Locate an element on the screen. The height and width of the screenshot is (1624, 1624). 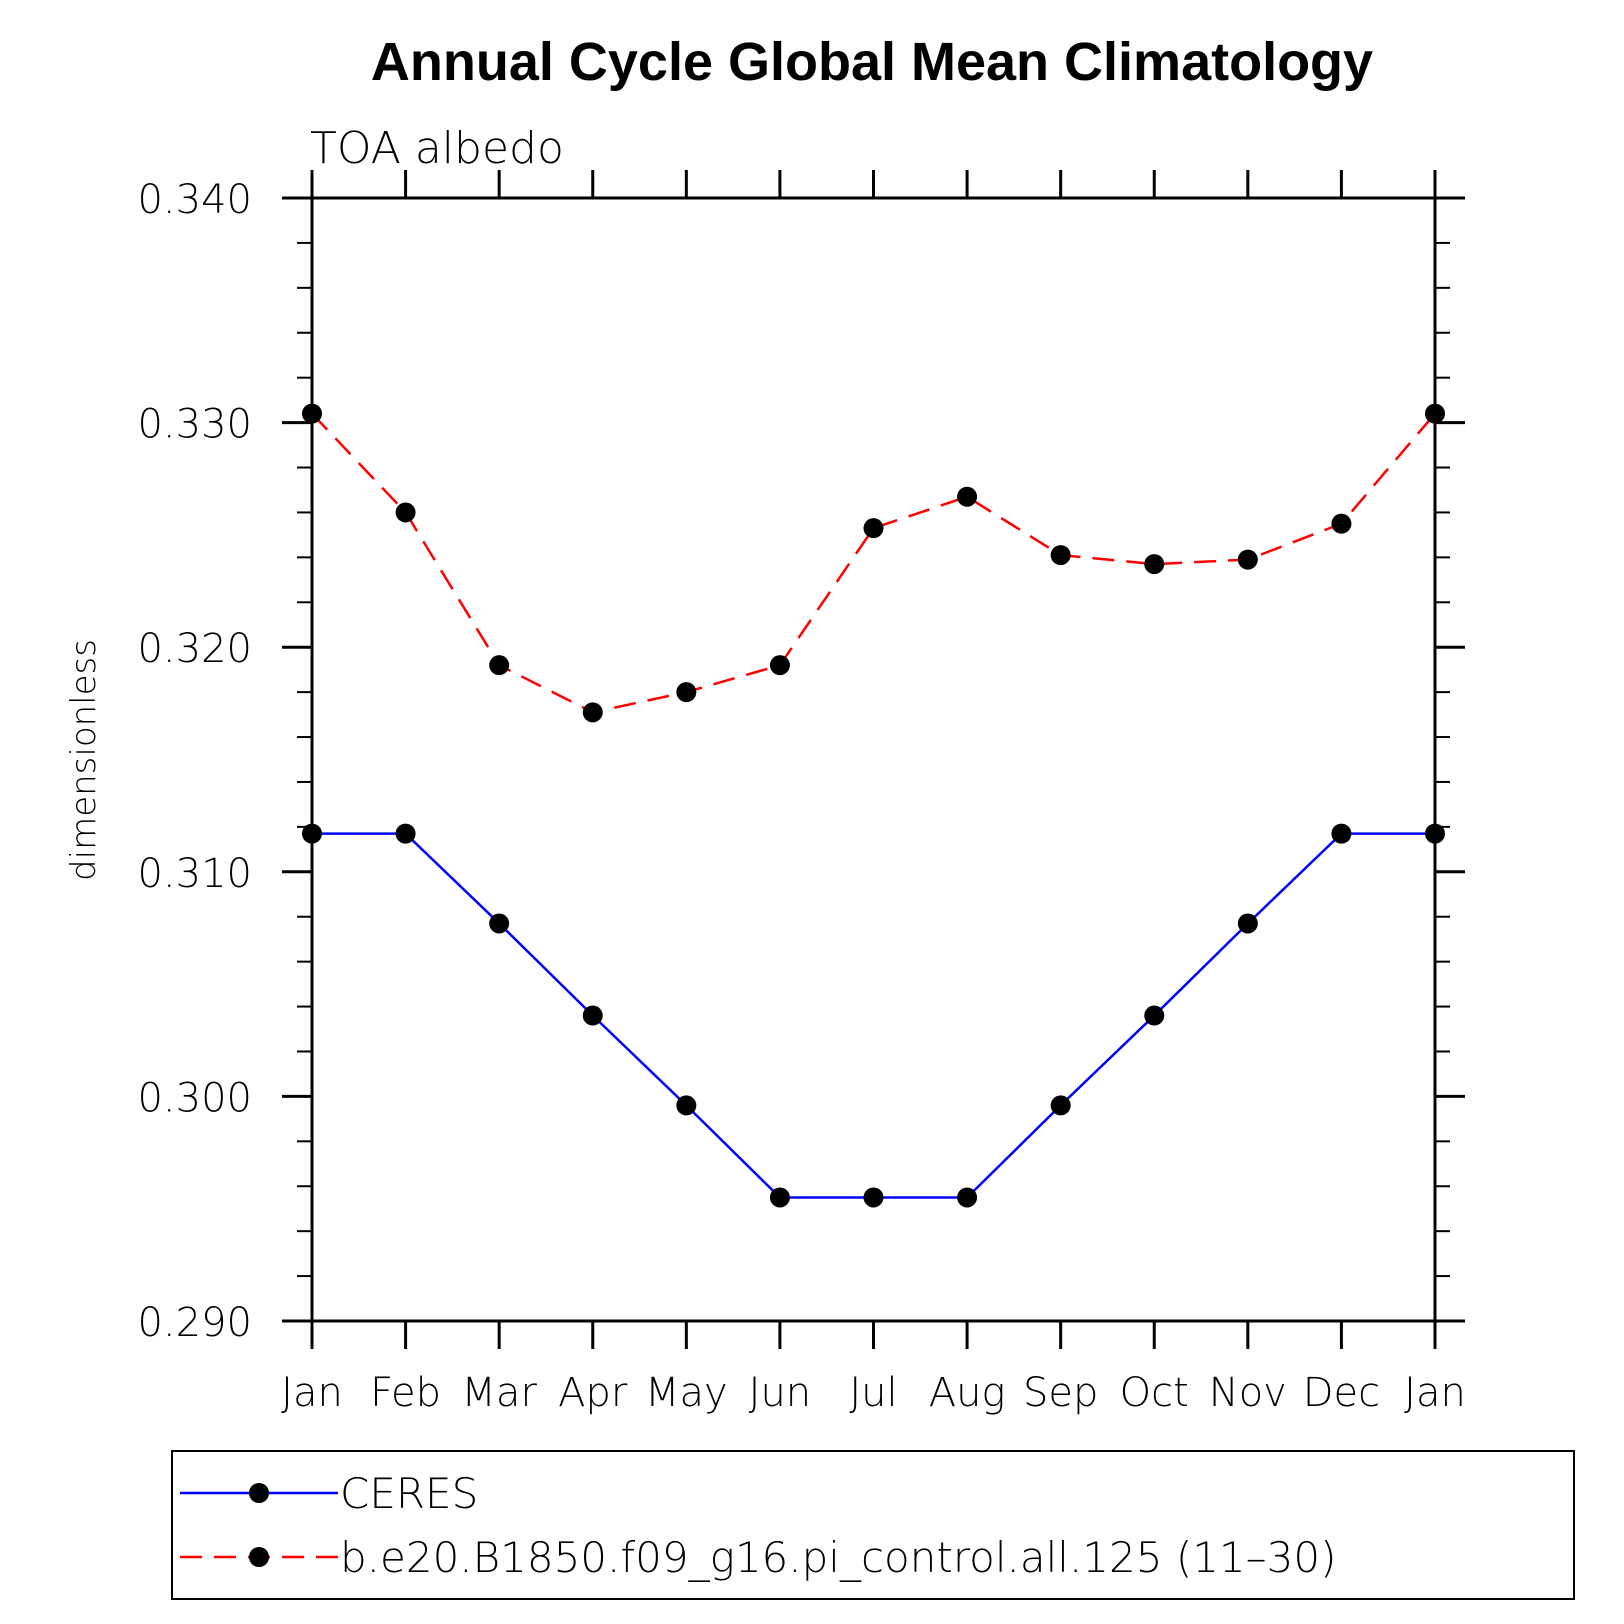
x-tick-label: Dec is located at coordinates (1341, 1393).